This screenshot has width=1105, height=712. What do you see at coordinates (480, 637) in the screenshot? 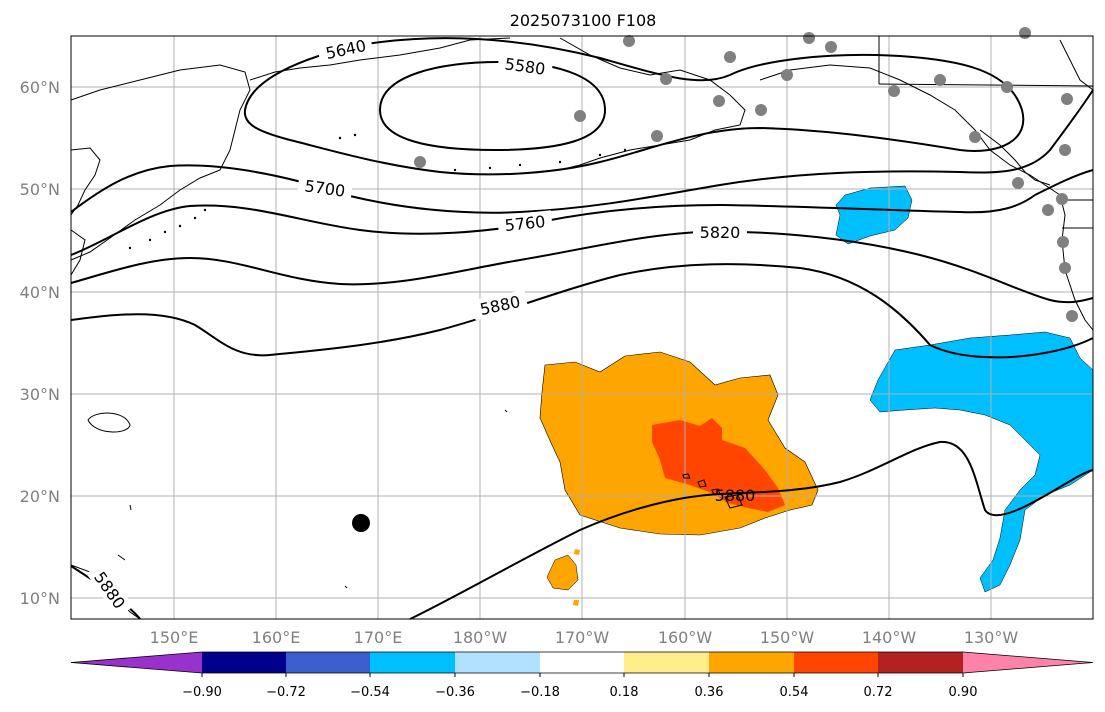
I see `lon-label-180w: 180°W` at bounding box center [480, 637].